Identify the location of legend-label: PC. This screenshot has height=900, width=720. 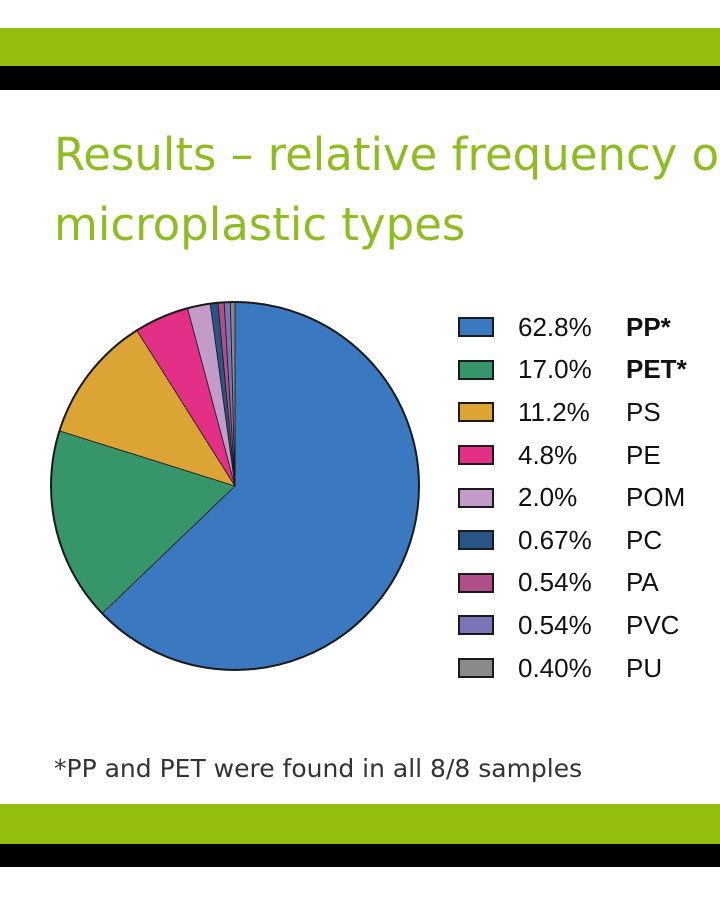
(644, 539).